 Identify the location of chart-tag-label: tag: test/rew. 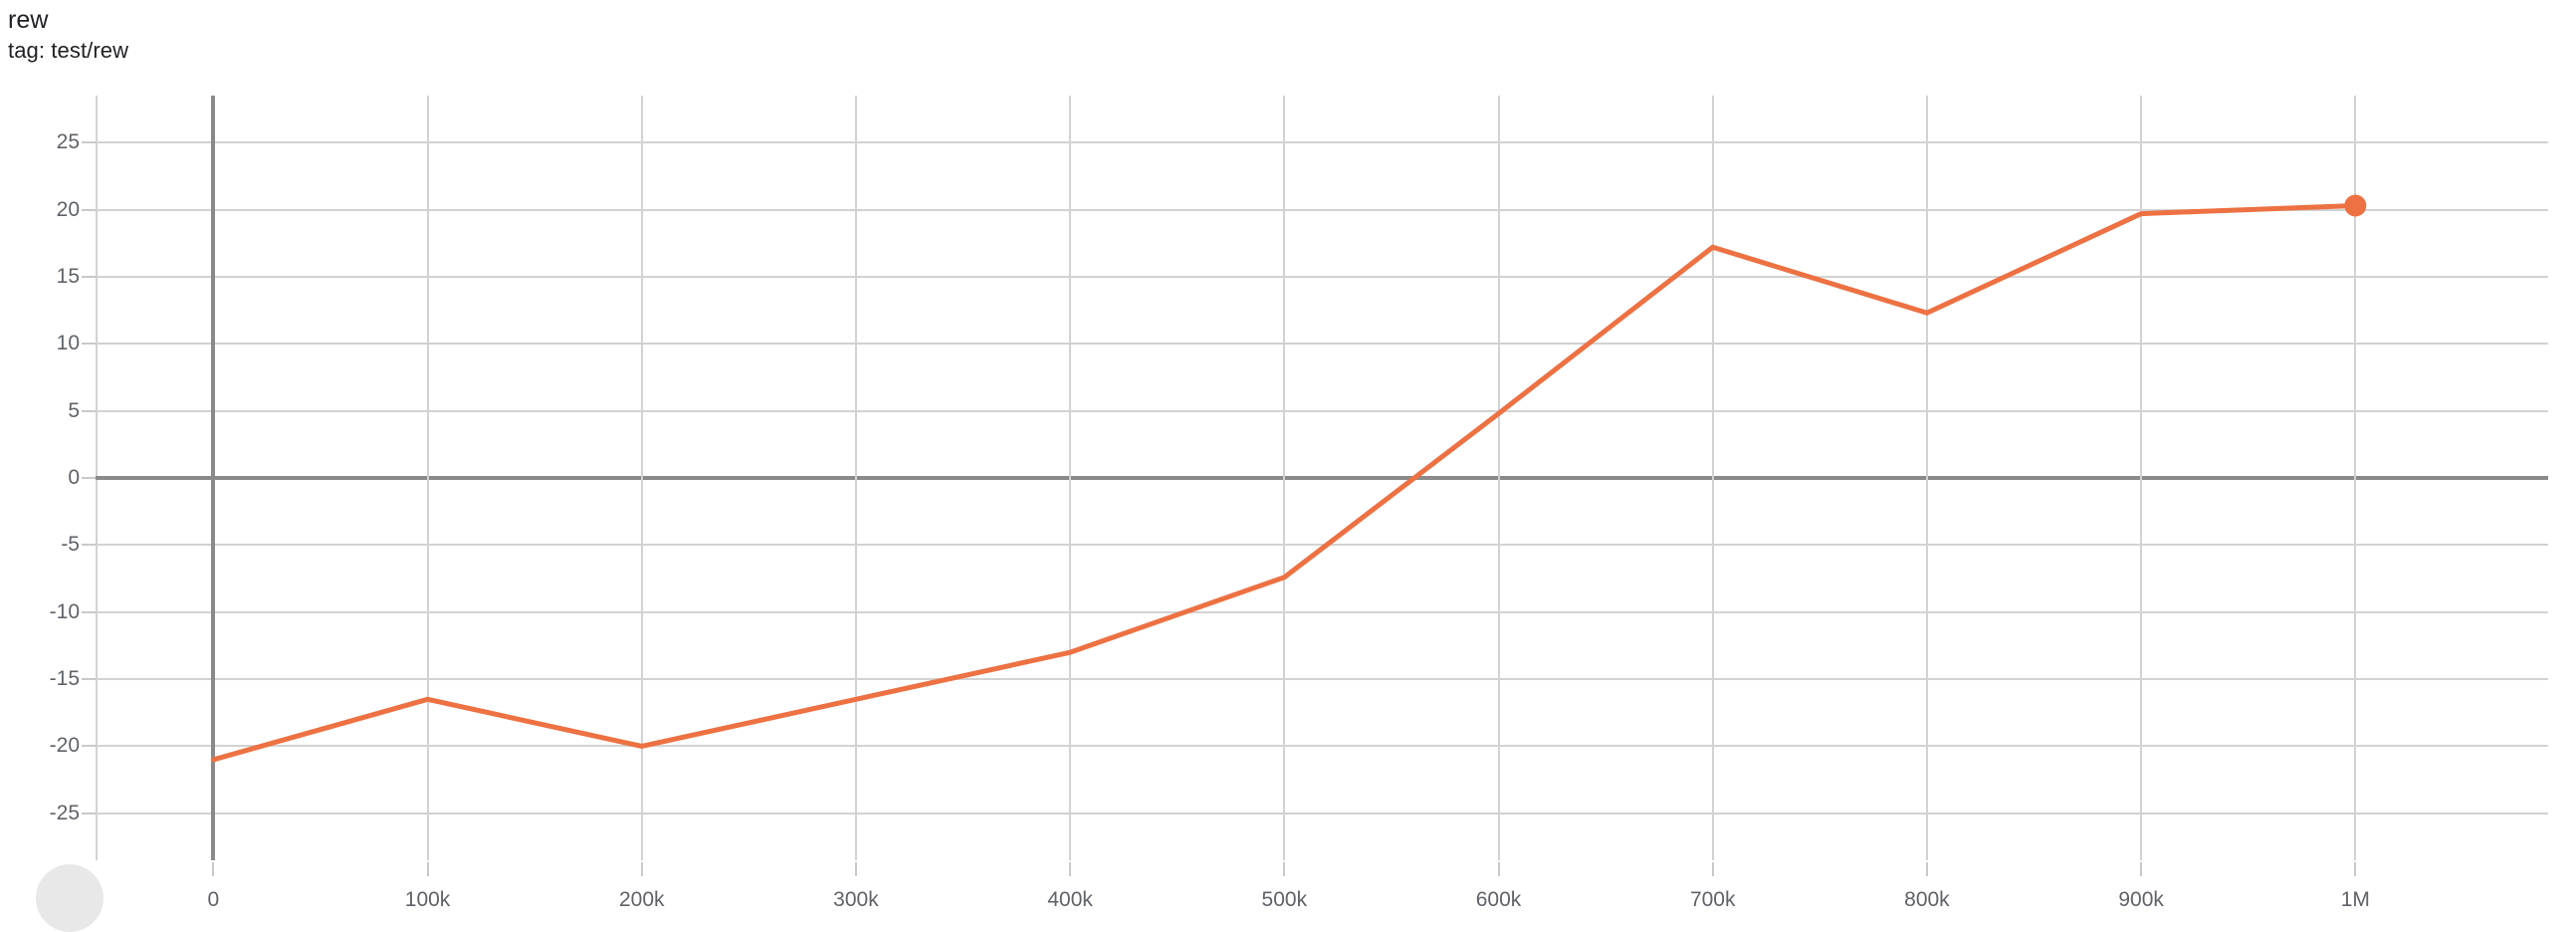
(68, 50).